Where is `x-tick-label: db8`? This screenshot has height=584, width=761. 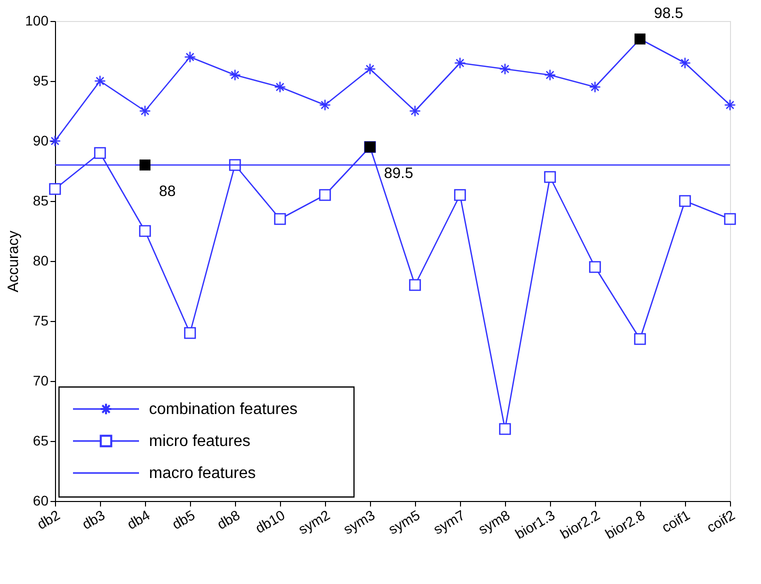
x-tick-label: db8 is located at coordinates (228, 519).